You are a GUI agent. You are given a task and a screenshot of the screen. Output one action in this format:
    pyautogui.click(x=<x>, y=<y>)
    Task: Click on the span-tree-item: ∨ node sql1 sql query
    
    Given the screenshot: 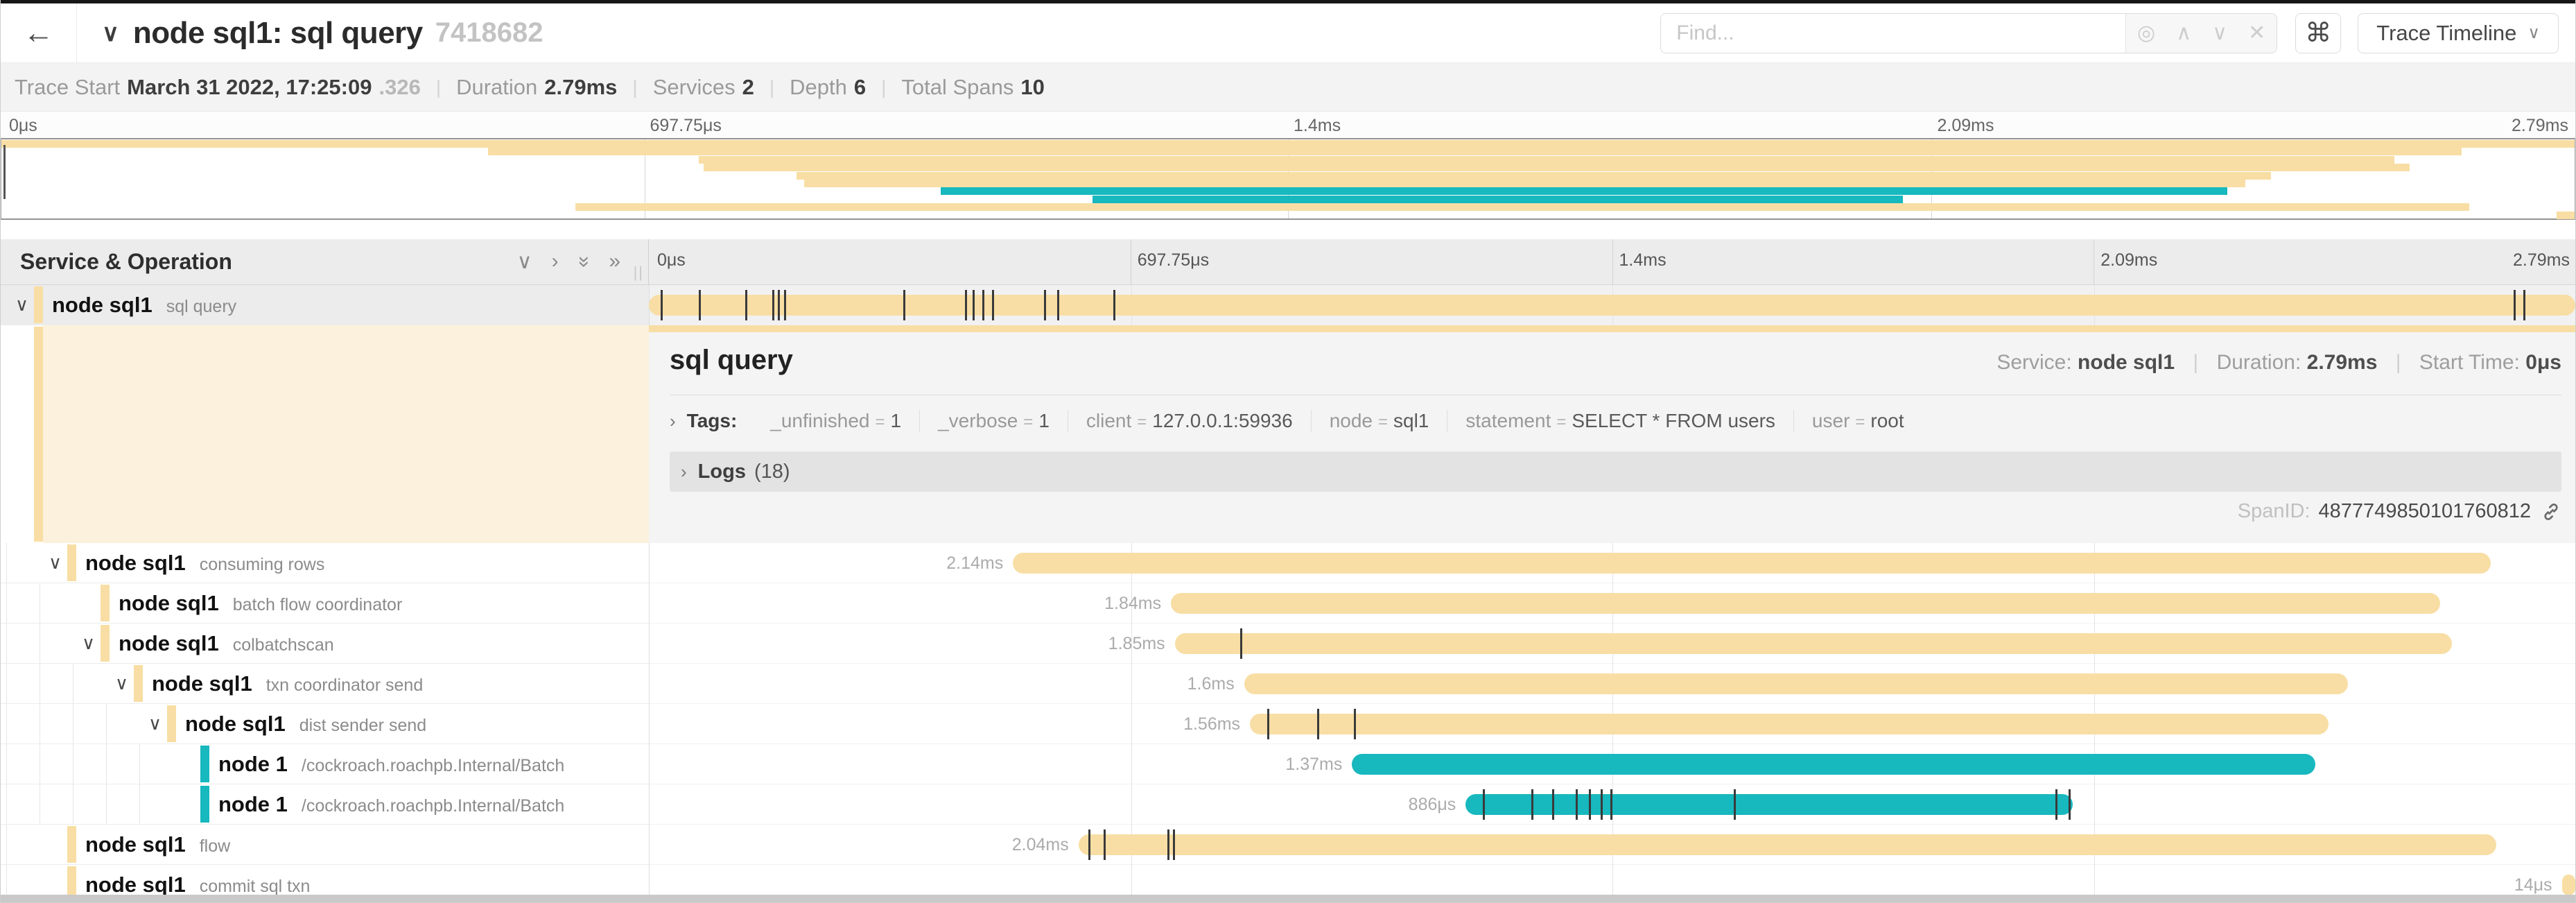 What is the action you would take?
    pyautogui.click(x=325, y=305)
    